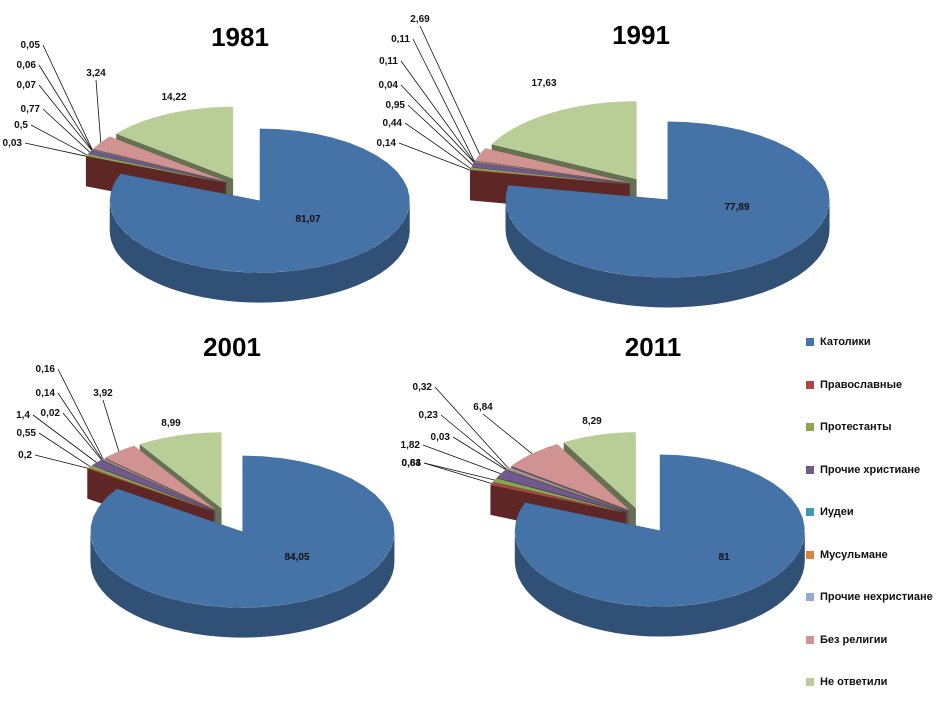  Describe the element at coordinates (27, 85) in the screenshot. I see `data-label: 0,07` at that location.